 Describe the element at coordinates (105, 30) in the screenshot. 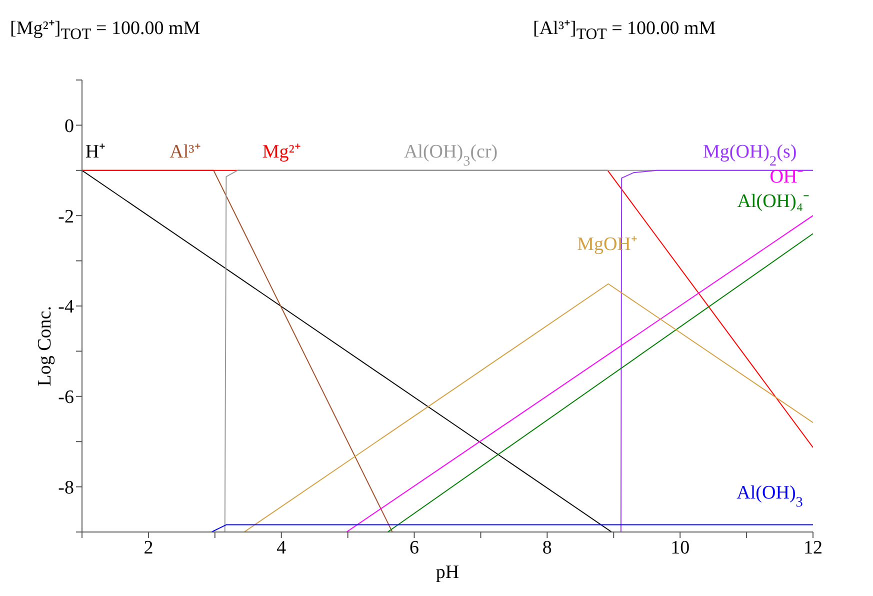

I see `text: [Mg²⁺]$_{TOT}$ = 100.00 mM` at that location.